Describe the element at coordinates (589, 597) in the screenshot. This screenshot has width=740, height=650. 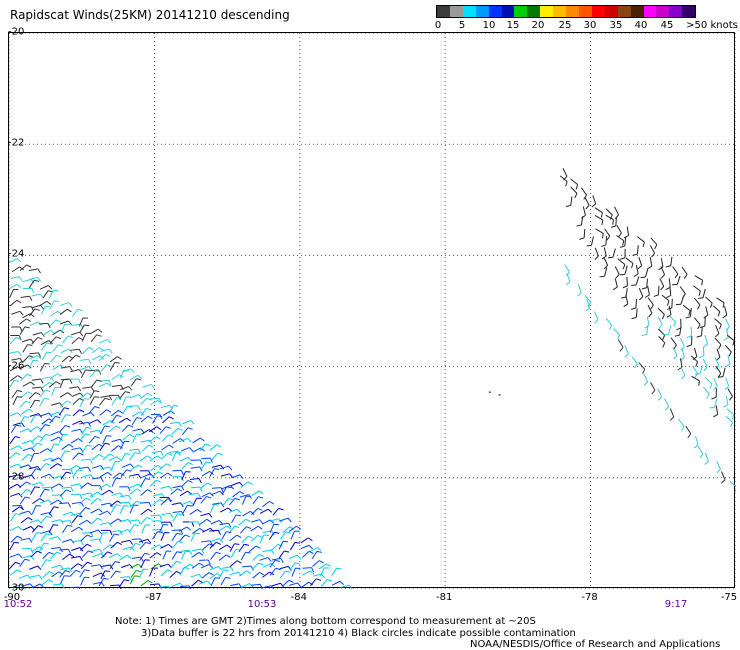
I see `lon-label: -78` at that location.